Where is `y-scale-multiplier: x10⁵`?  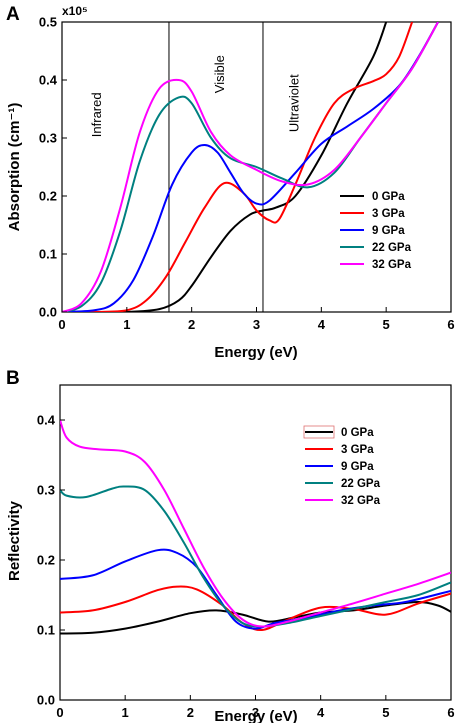
y-scale-multiplier: x10⁵ is located at coordinates (75, 11).